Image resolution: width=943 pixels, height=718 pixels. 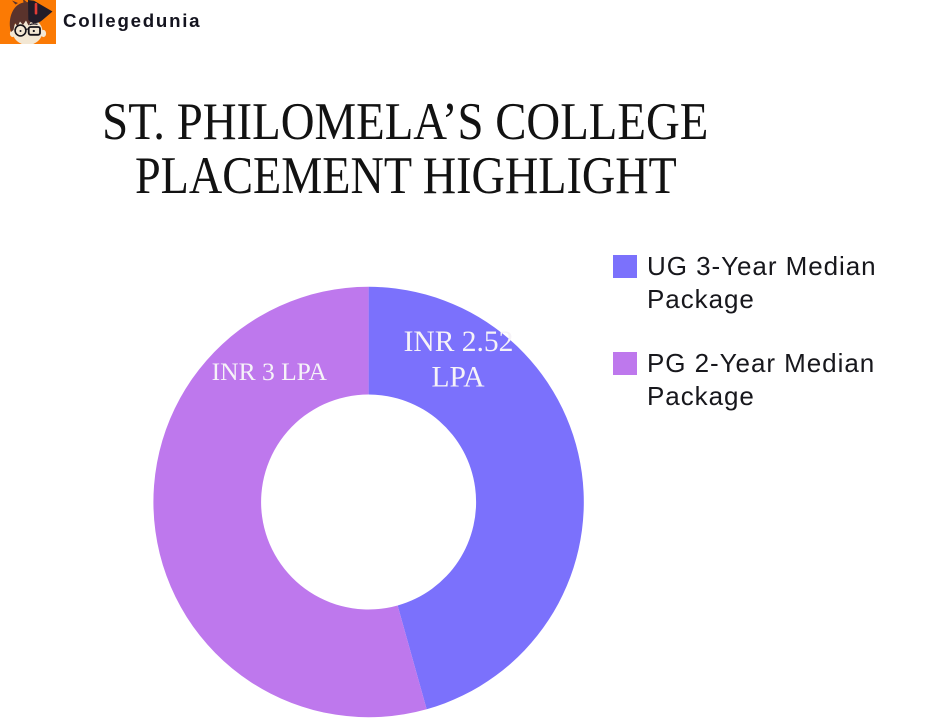 What do you see at coordinates (270, 371) in the screenshot?
I see `svg-text: INR 3 LPA` at bounding box center [270, 371].